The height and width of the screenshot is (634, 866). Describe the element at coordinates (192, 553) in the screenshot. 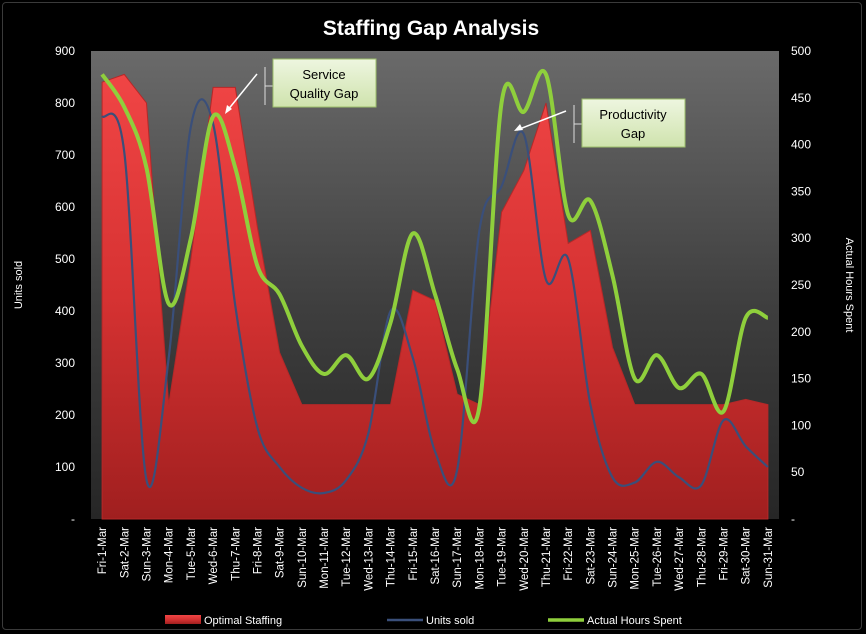

I see `x-tick-label: Tue-5-Mar` at that location.